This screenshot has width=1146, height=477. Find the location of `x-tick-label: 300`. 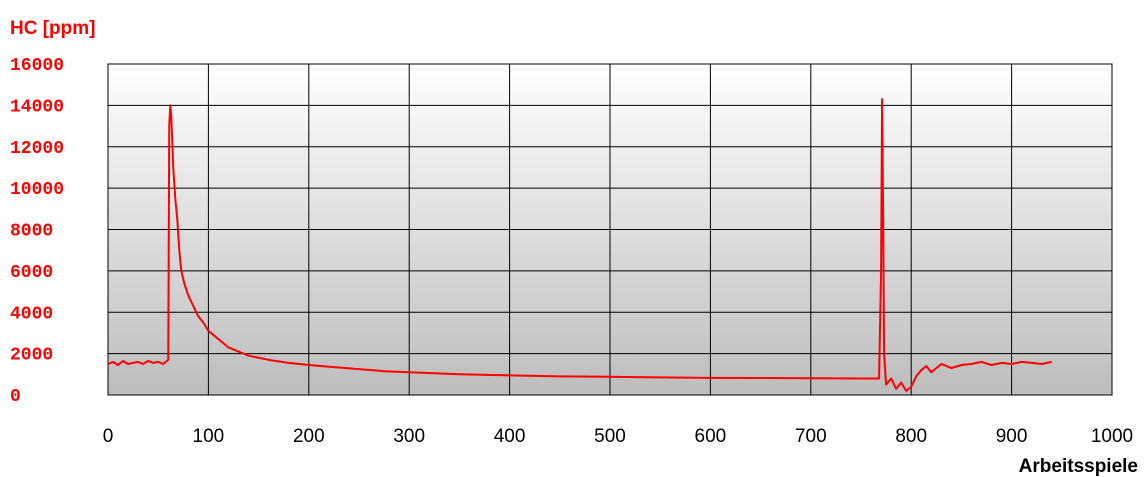

x-tick-label: 300 is located at coordinates (409, 436).